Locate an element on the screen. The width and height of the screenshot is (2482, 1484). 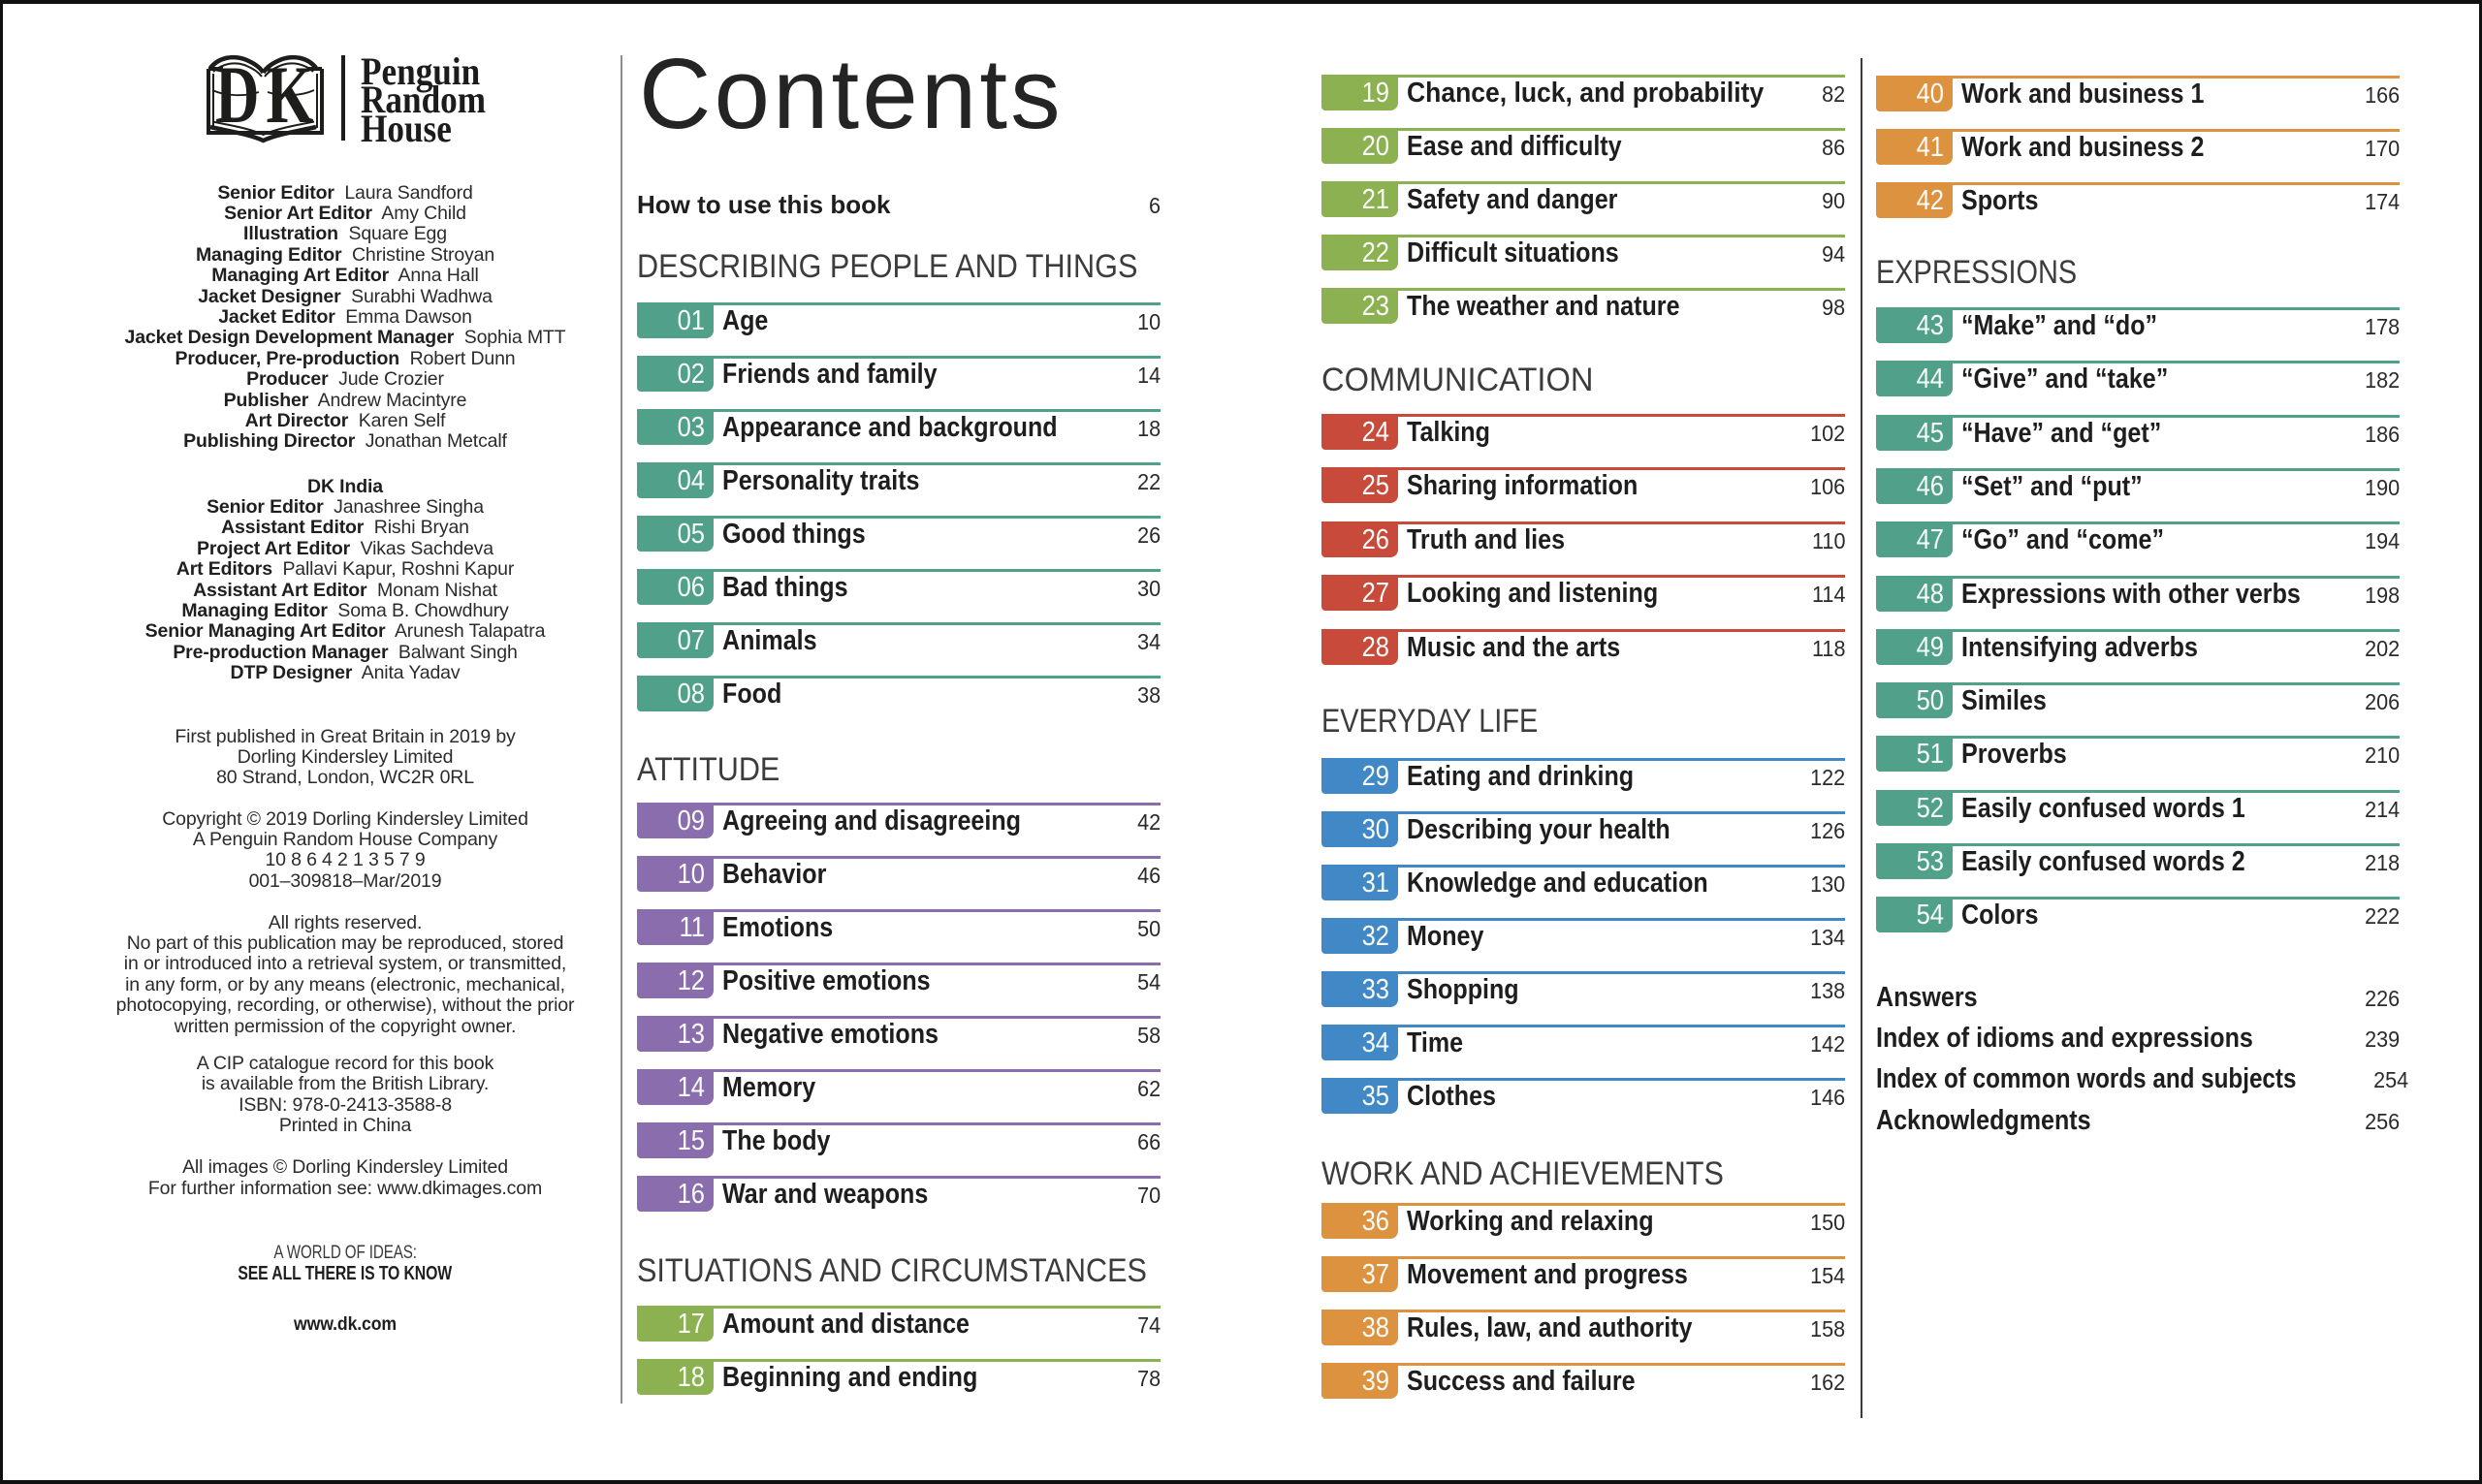
svg-text: K is located at coordinates (290, 97).